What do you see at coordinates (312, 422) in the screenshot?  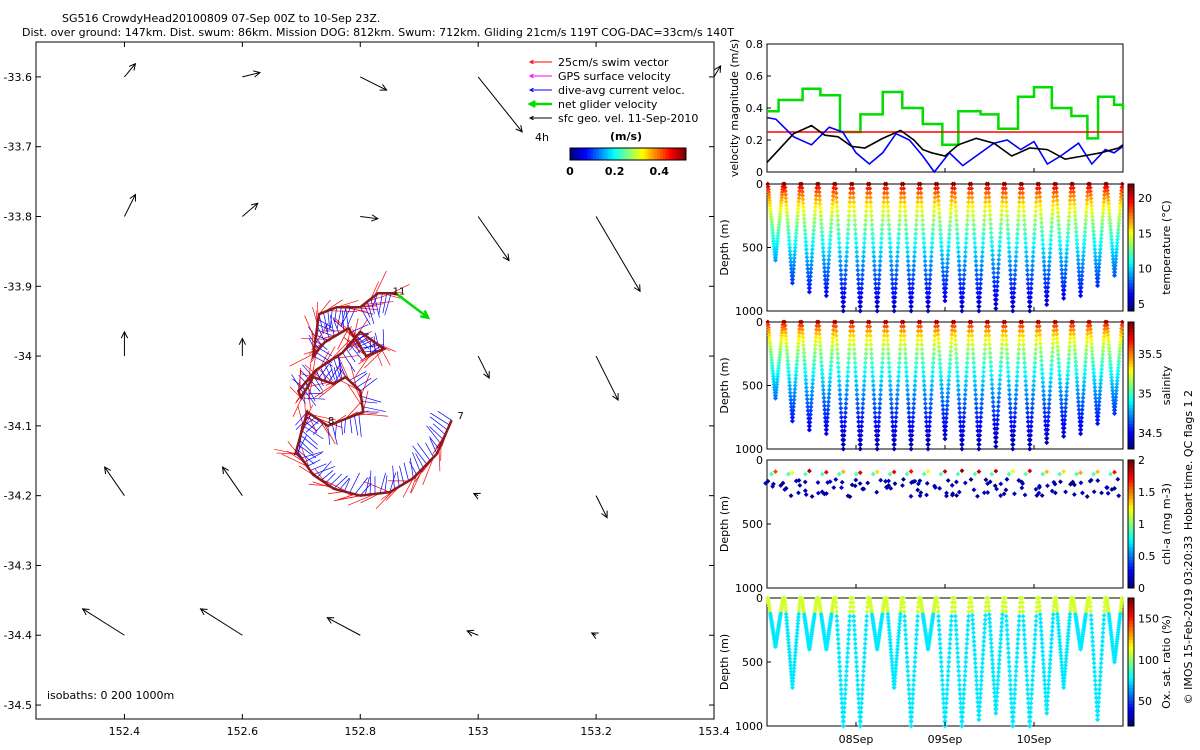 I see `swim-vector` at bounding box center [312, 422].